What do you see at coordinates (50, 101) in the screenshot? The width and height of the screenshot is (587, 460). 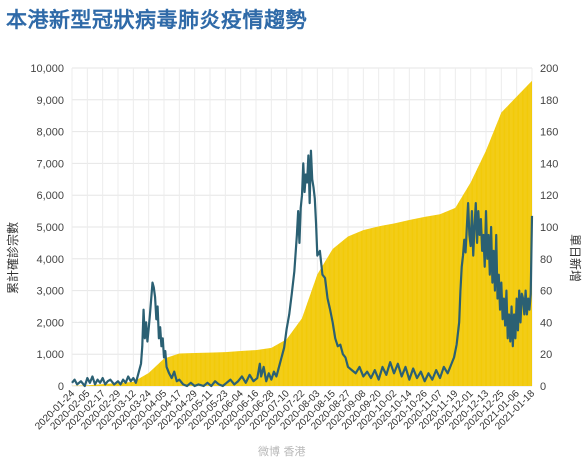 I see `left-tick-label: 9,000` at bounding box center [50, 101].